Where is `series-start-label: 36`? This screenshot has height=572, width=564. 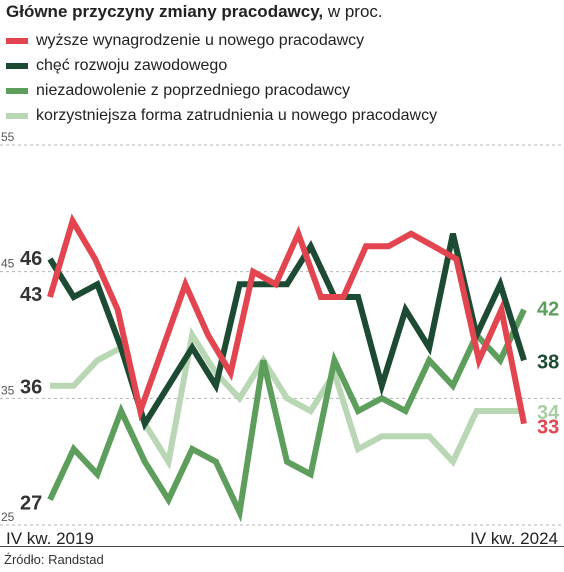 series-start-label: 36 is located at coordinates (31, 388).